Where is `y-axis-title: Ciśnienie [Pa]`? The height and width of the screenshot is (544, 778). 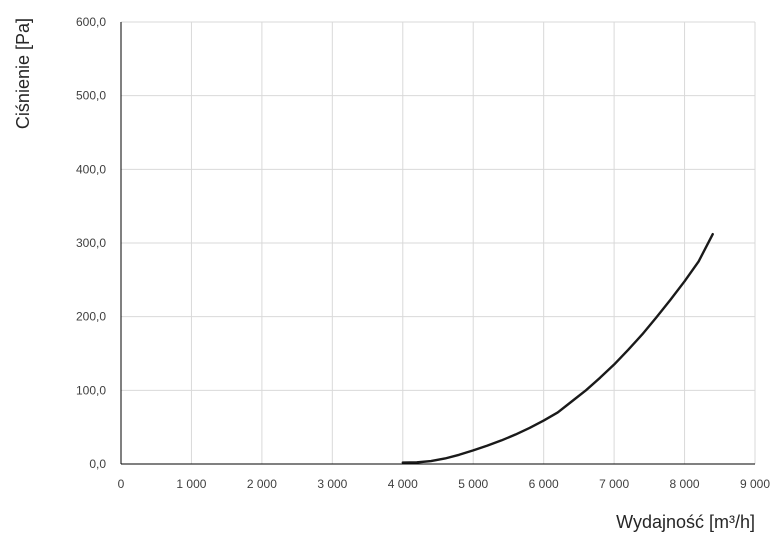 y-axis-title: Ciśnienie [Pa] is located at coordinates (23, 73).